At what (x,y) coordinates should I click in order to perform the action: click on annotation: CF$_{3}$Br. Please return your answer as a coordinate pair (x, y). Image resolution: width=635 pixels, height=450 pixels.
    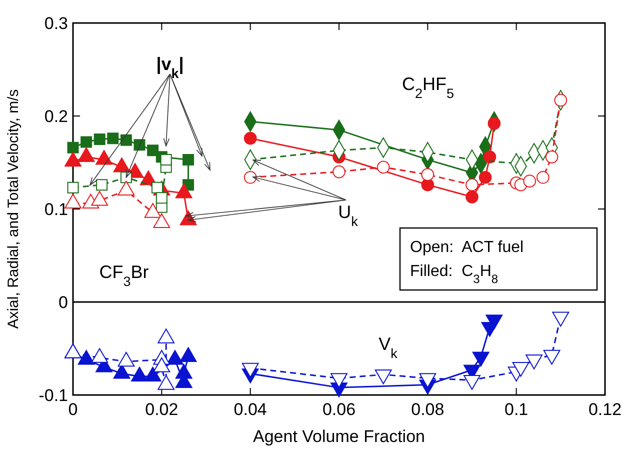
    Looking at the image, I should click on (124, 275).